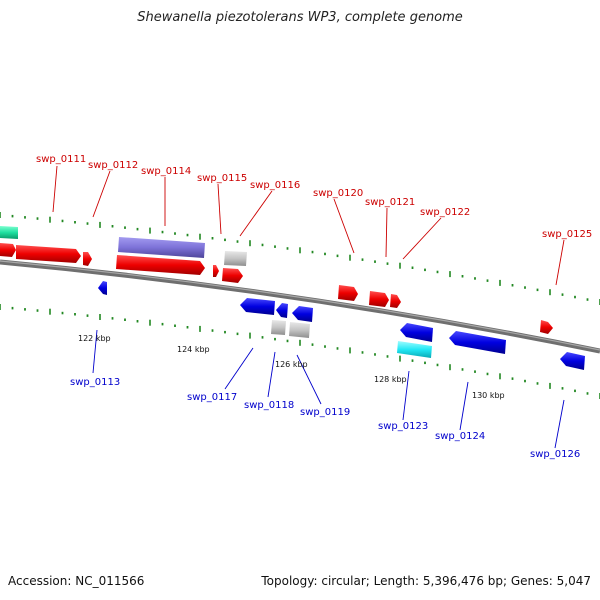  I want to click on gene-feature-swp_0116-gray, so click(235, 258).